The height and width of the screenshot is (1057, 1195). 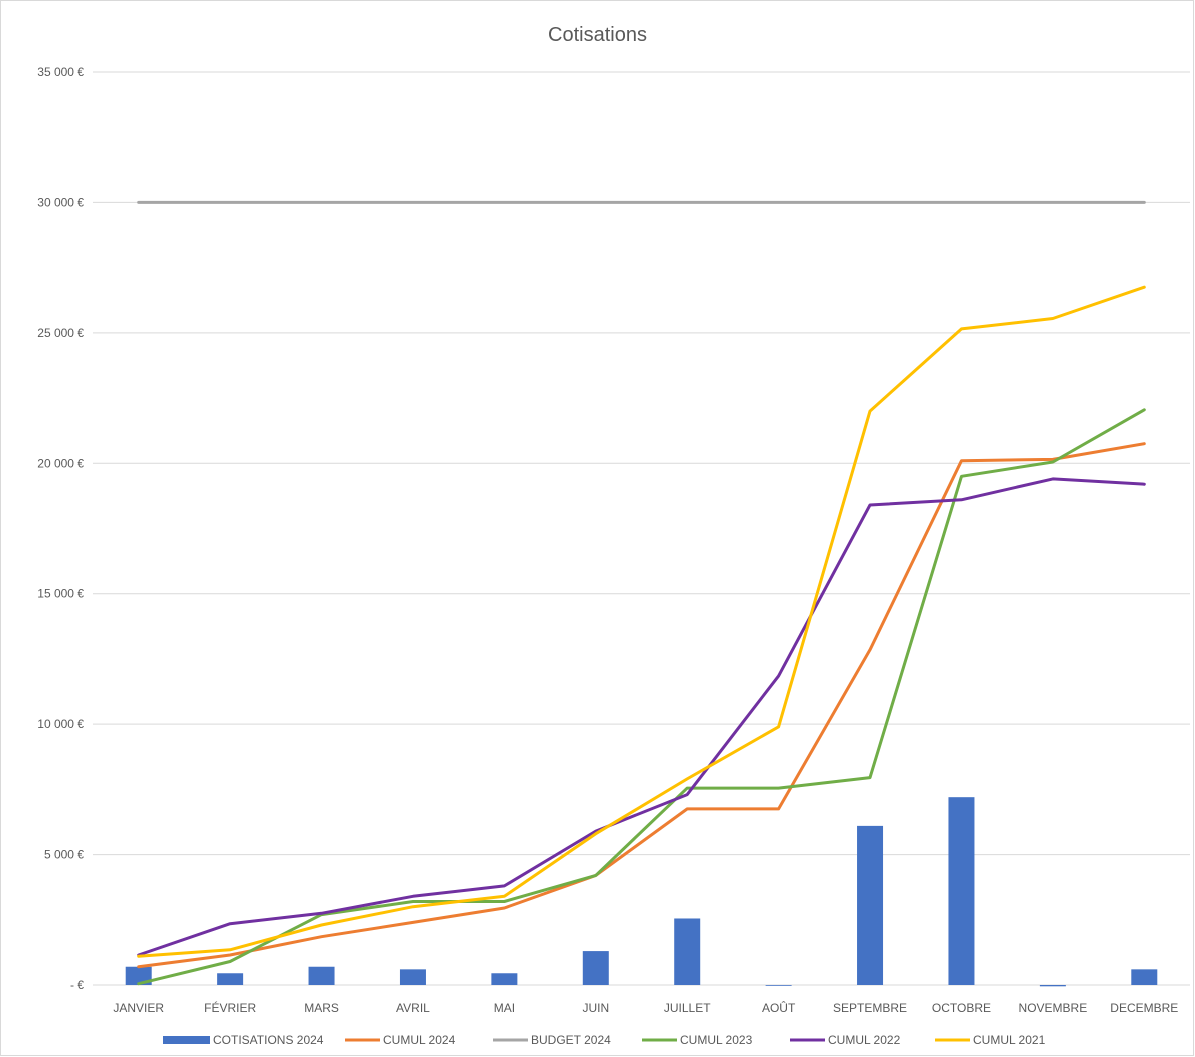 I want to click on y-tick-label: 5 000 €, so click(x=64, y=855).